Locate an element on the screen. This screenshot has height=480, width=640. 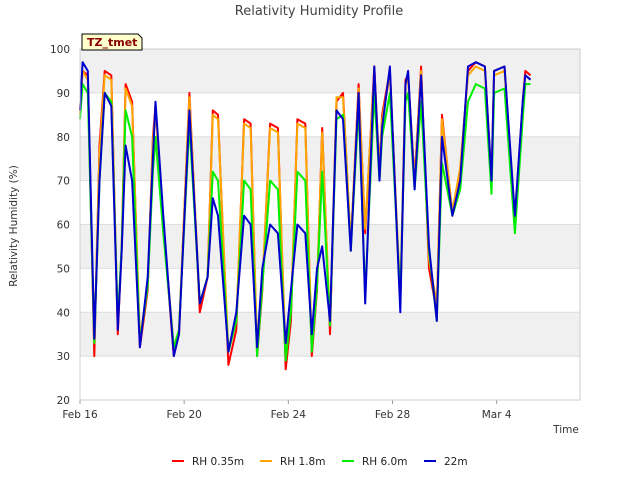
x-tick-label: Mar 4 is located at coordinates (497, 415).